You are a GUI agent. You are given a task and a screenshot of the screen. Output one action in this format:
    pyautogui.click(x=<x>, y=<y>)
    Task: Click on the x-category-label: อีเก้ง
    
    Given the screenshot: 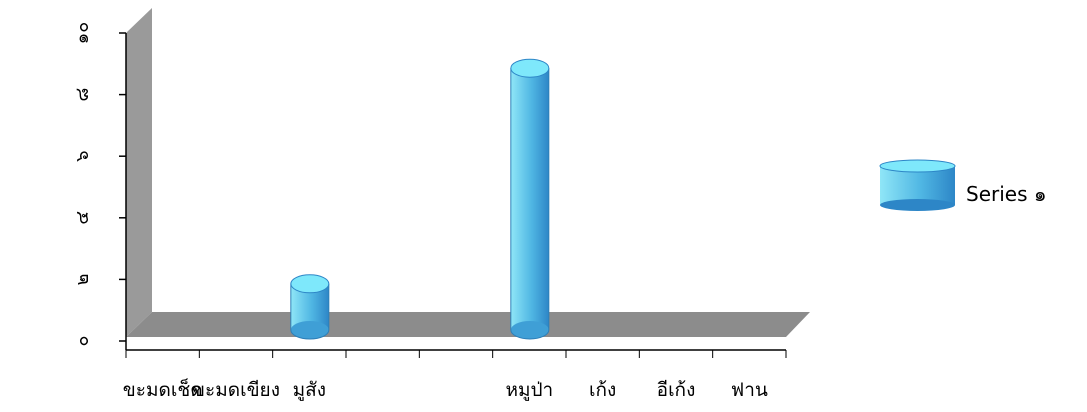 What is the action you would take?
    pyautogui.click(x=676, y=390)
    